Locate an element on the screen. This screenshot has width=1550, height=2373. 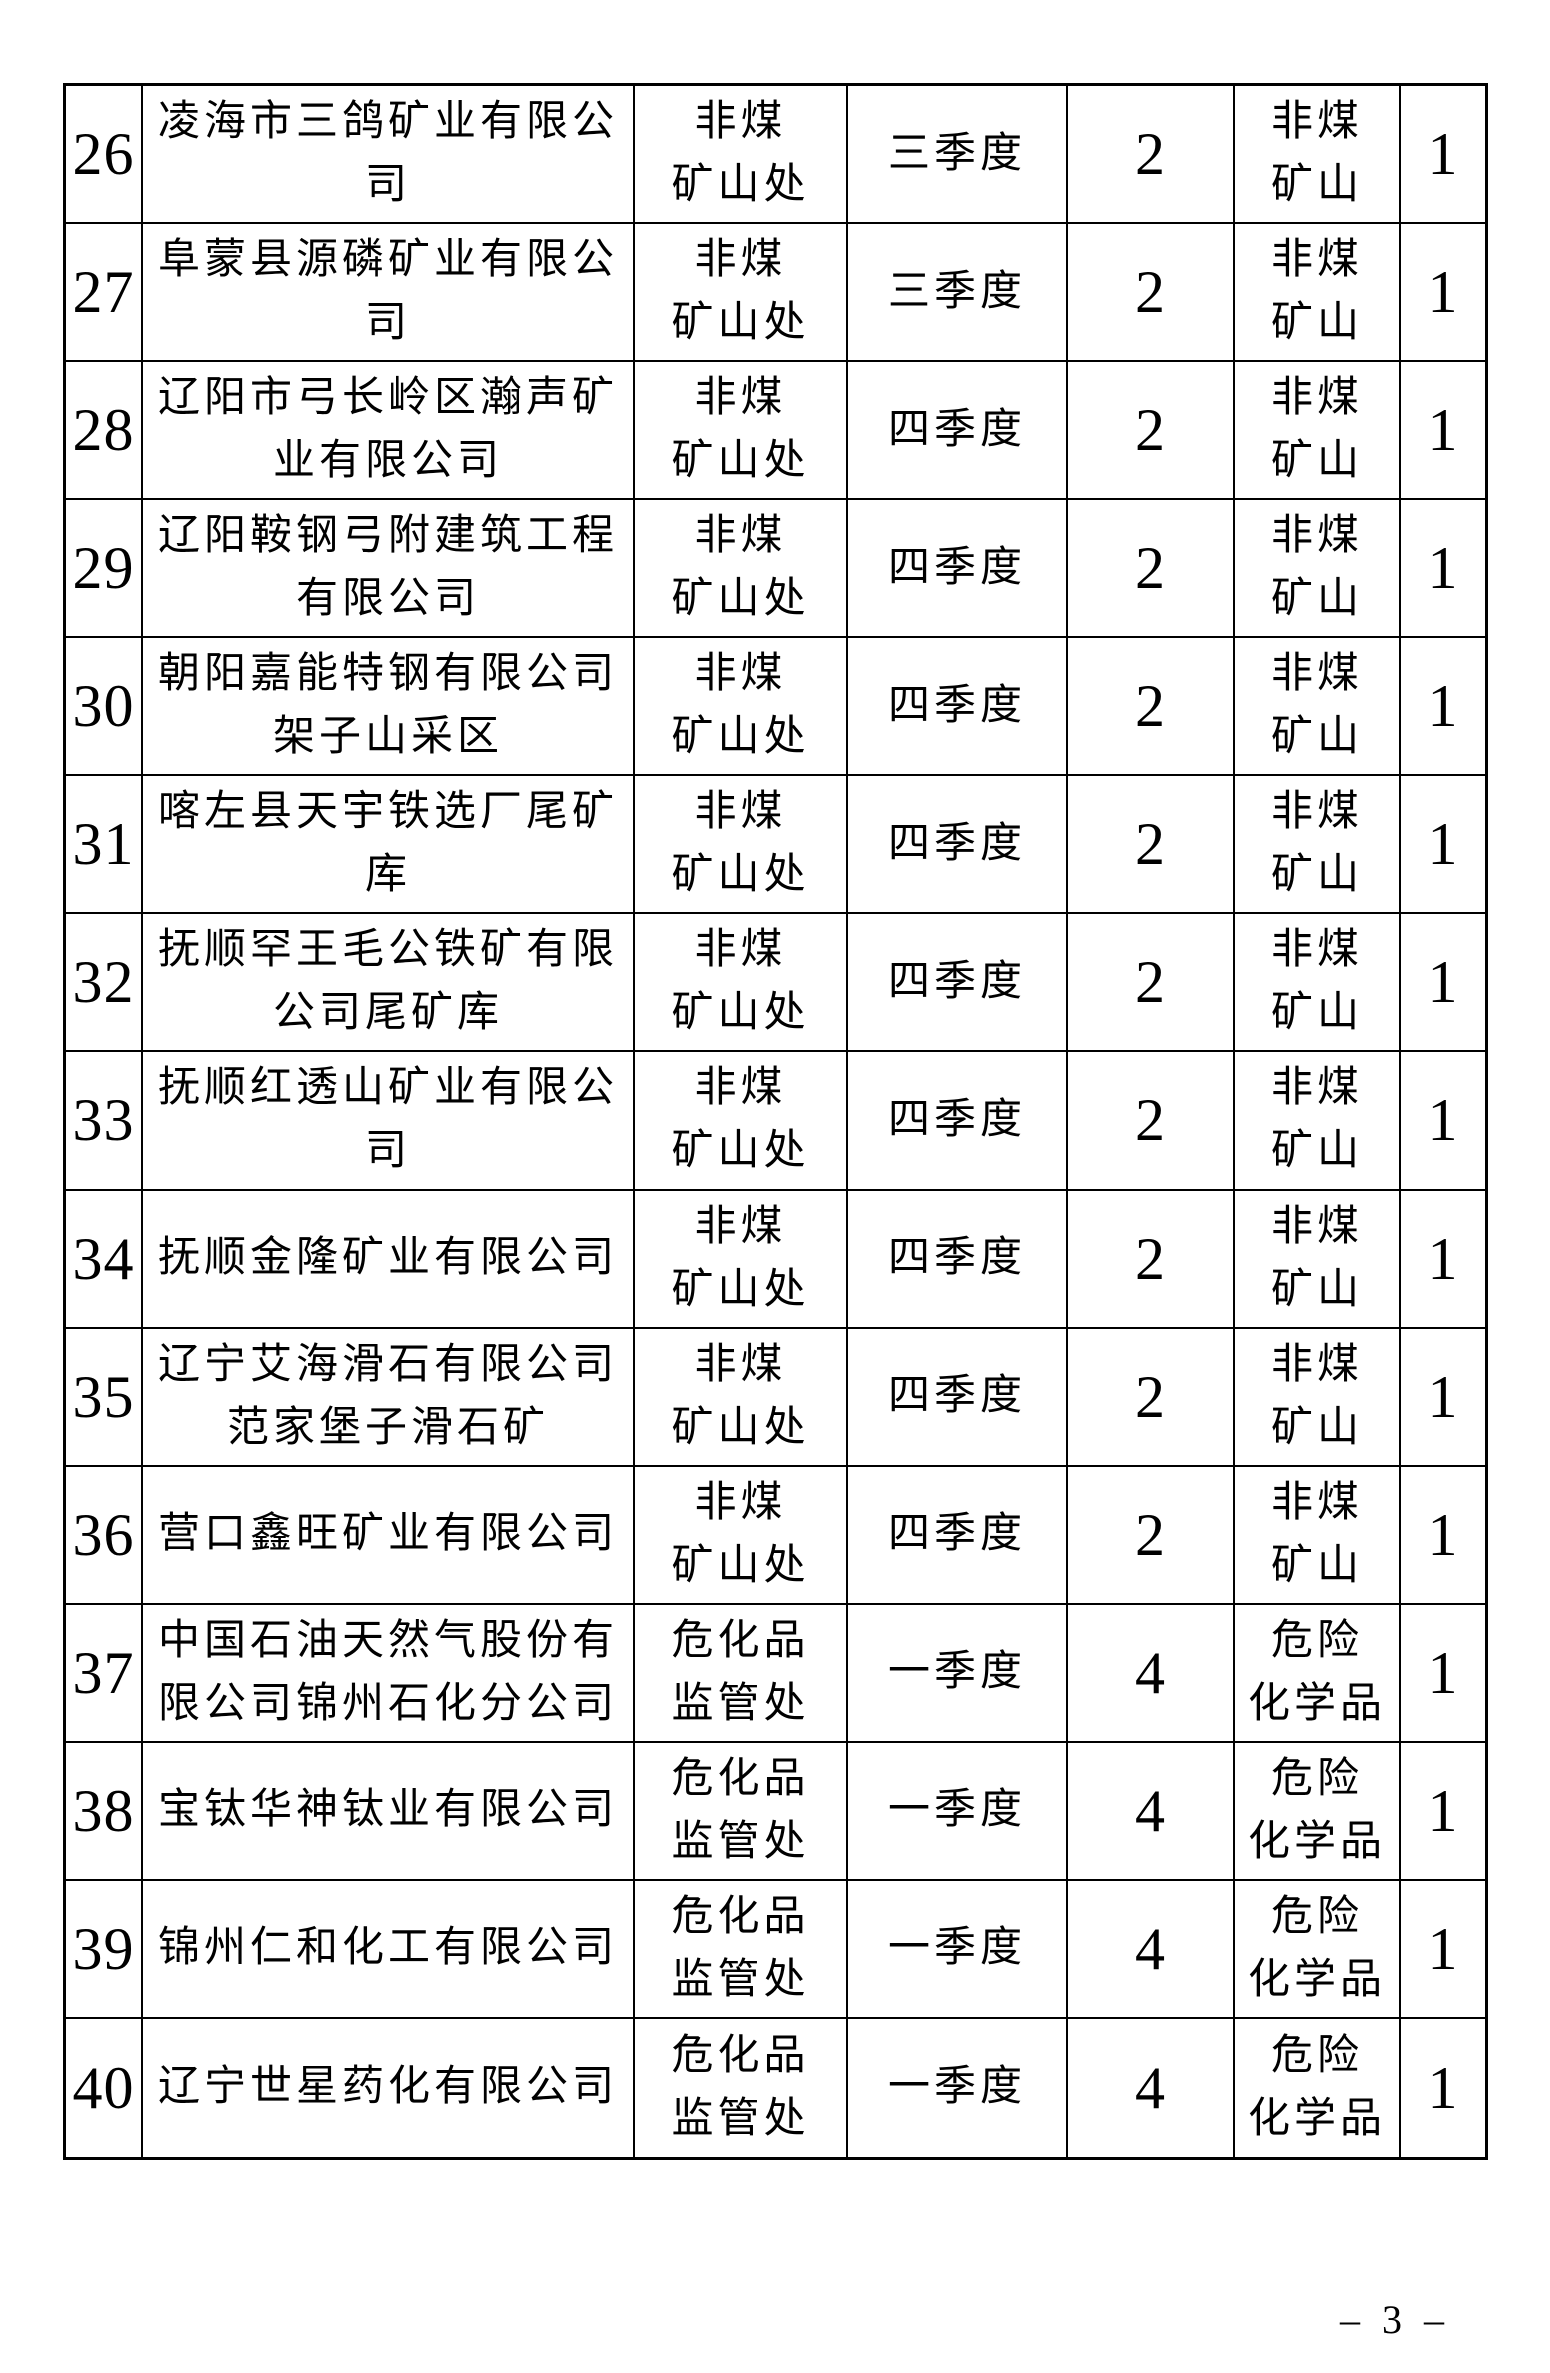
row-number-text: 28 is located at coordinates (103, 430).